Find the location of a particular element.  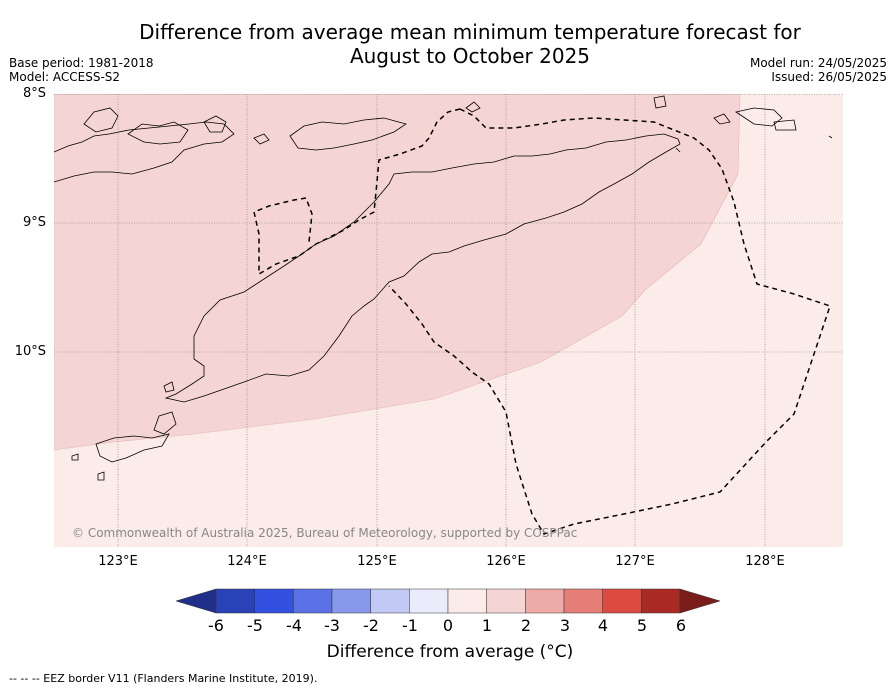

colorbar-high-extend is located at coordinates (700, 601).